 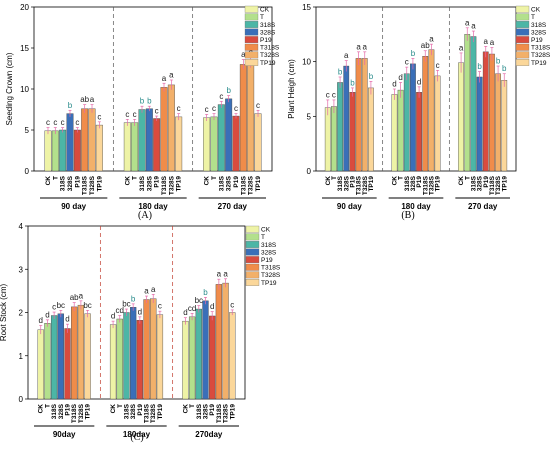 I want to click on group-label: 90 day, so click(x=349, y=206).